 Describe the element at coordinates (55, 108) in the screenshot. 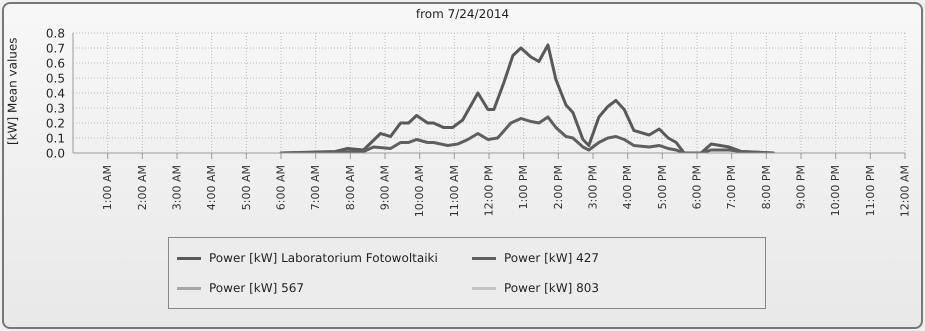

I see `y-tick-label: 0.3` at that location.